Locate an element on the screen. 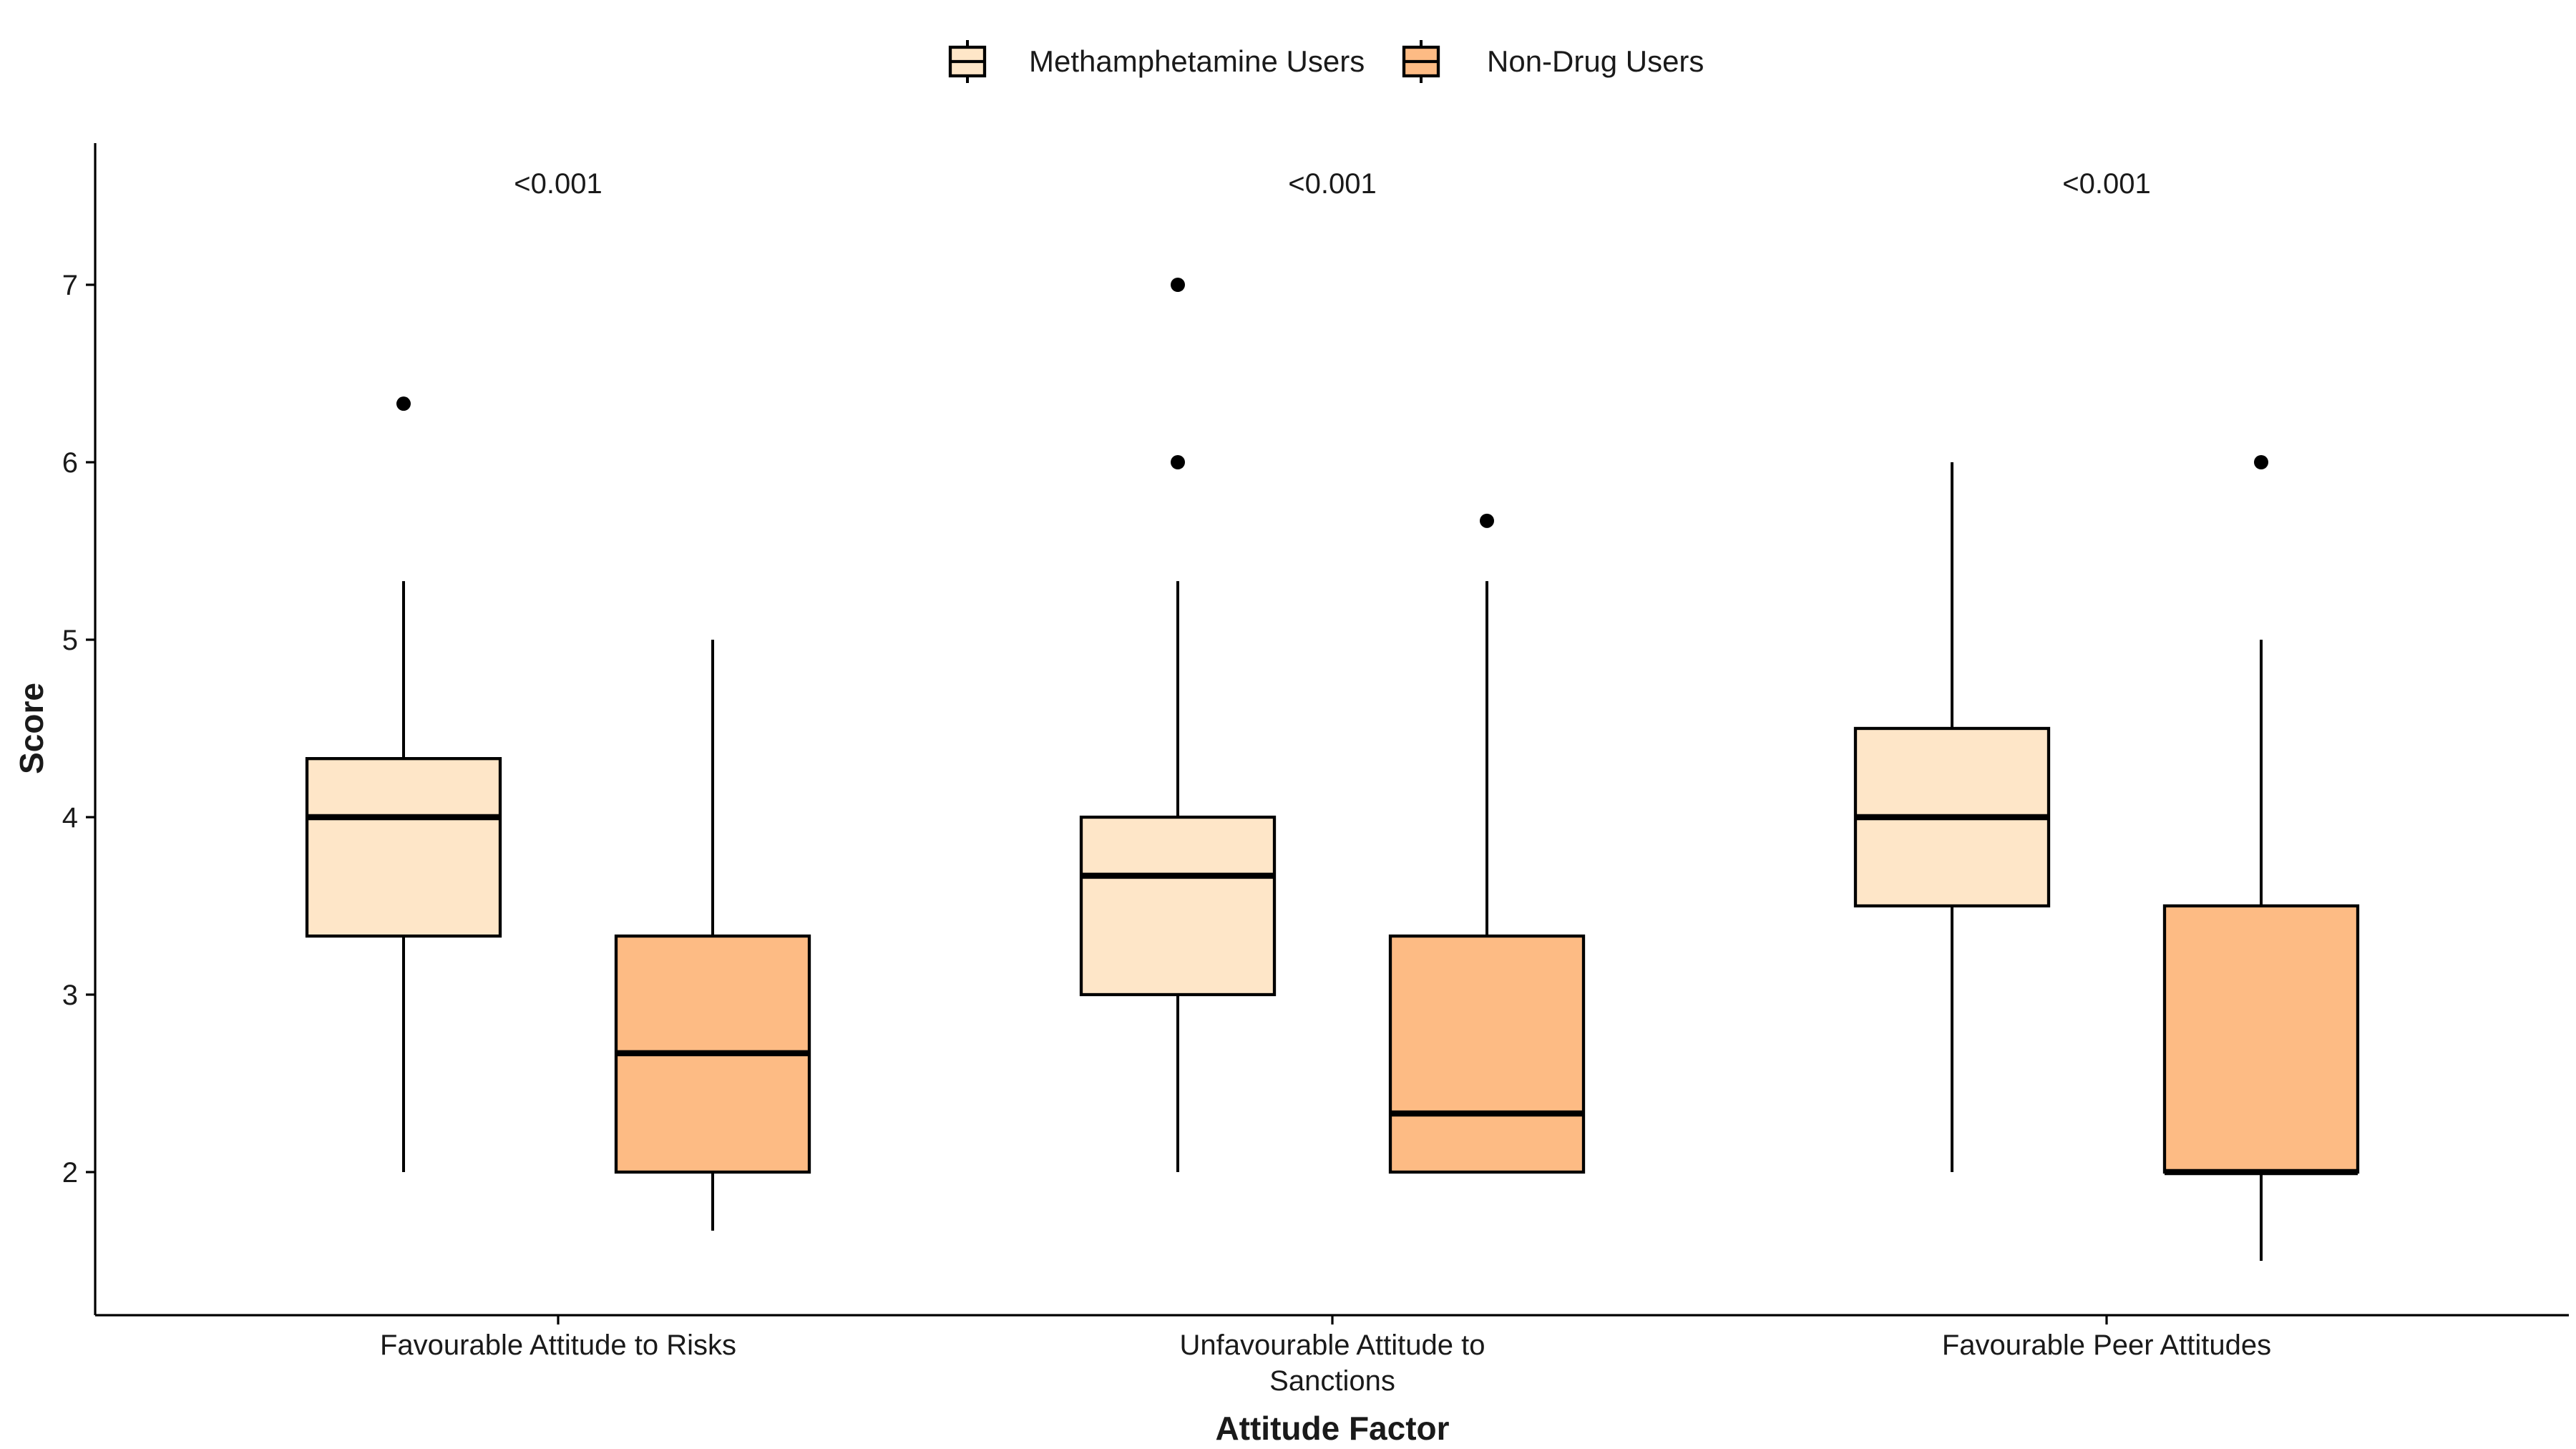 This screenshot has width=2576, height=1449. x-tick-label: Favourable Peer Attitudes is located at coordinates (2106, 1345).